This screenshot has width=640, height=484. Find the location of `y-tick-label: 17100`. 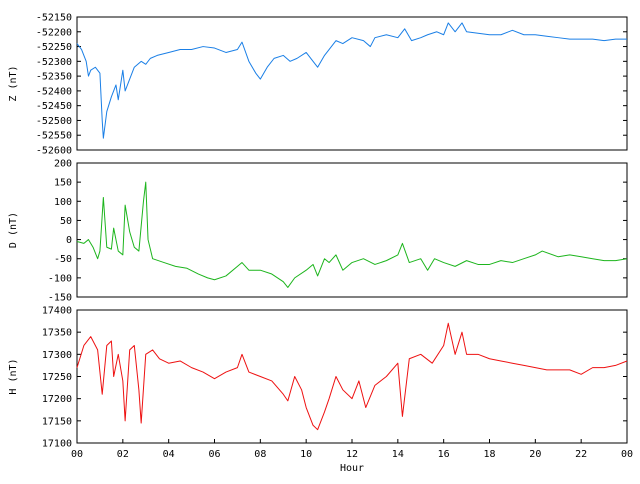

y-tick-label: 17100 is located at coordinates (57, 444).